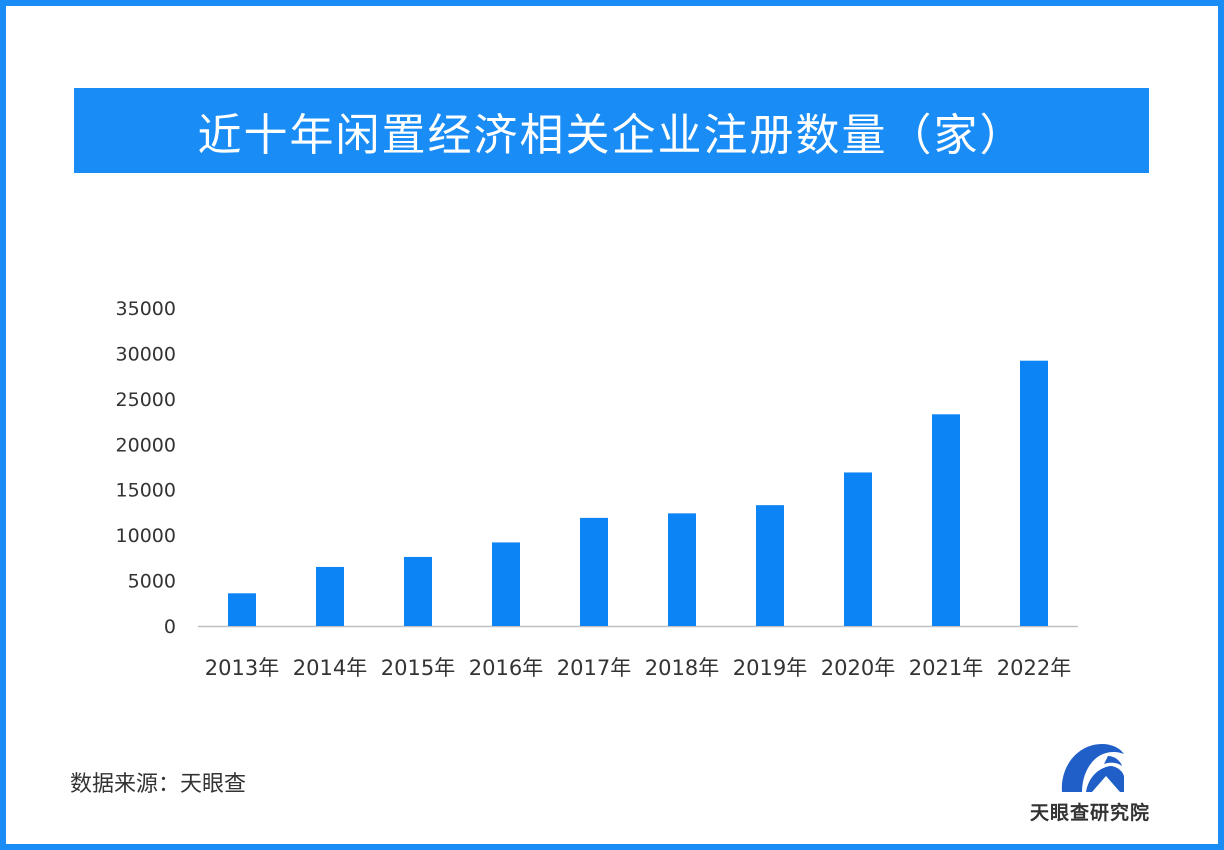 The width and height of the screenshot is (1224, 850). I want to click on x-tick-label: 2017年, so click(594, 668).